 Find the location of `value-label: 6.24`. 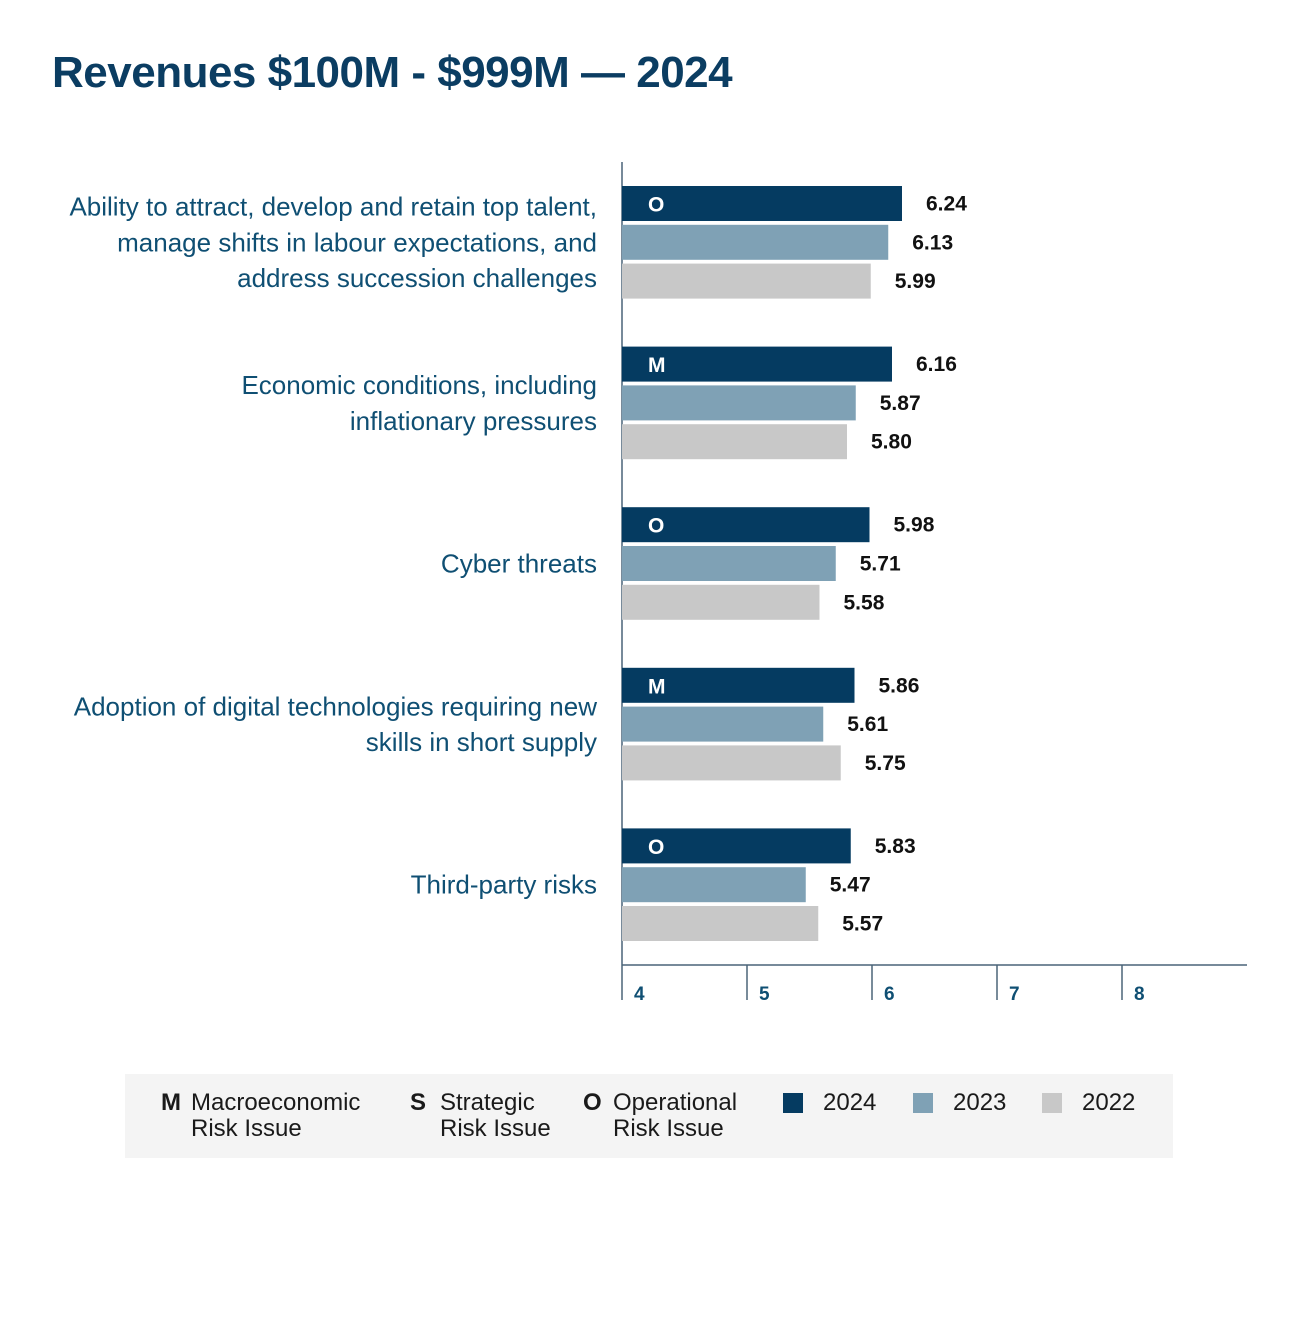

value-label: 6.24 is located at coordinates (946, 204).